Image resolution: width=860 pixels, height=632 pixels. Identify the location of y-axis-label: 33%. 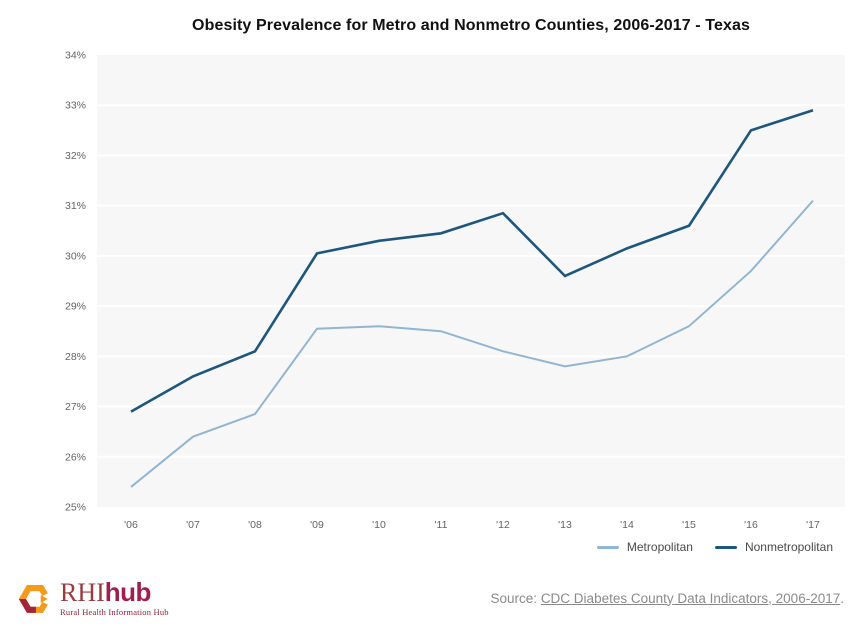
(75, 106).